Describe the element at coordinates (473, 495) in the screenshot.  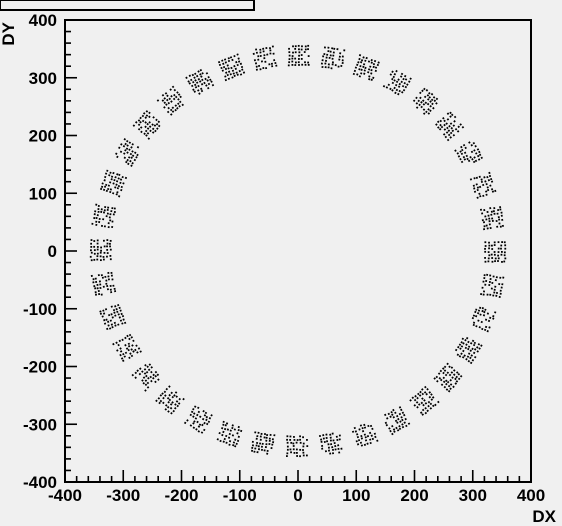
I see `x-tick-label: 300` at that location.